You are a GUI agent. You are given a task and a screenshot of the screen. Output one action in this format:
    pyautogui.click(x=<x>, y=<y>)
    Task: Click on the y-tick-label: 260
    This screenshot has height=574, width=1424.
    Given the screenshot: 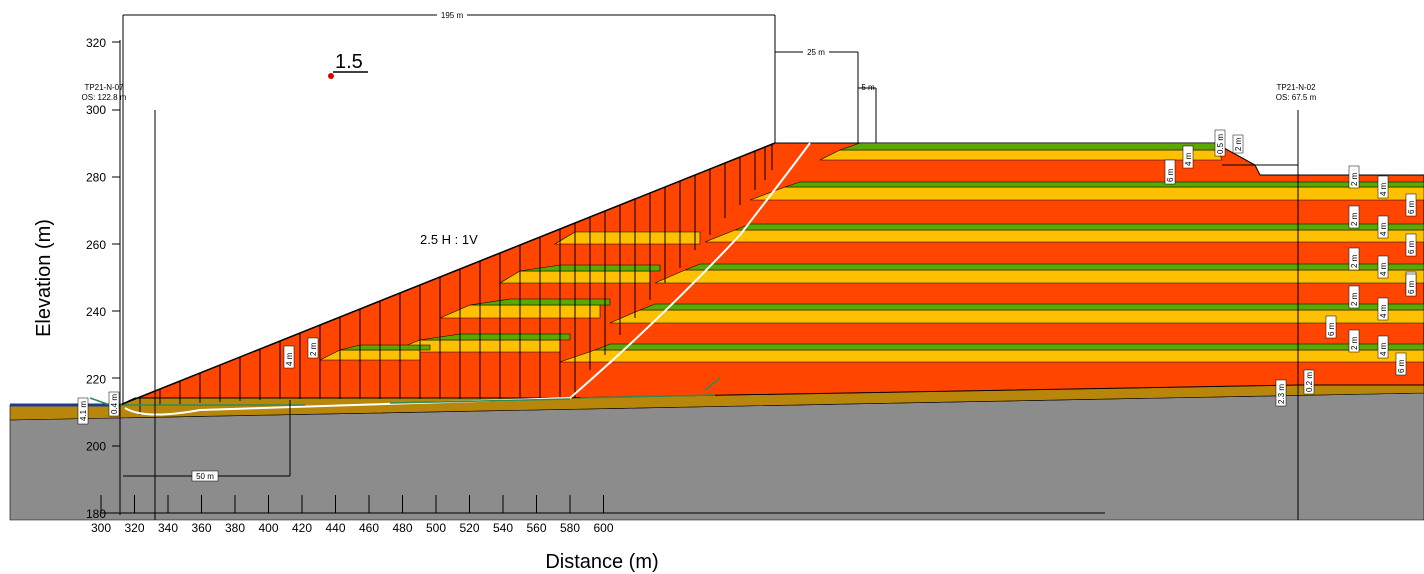 What is the action you would take?
    pyautogui.click(x=96, y=245)
    